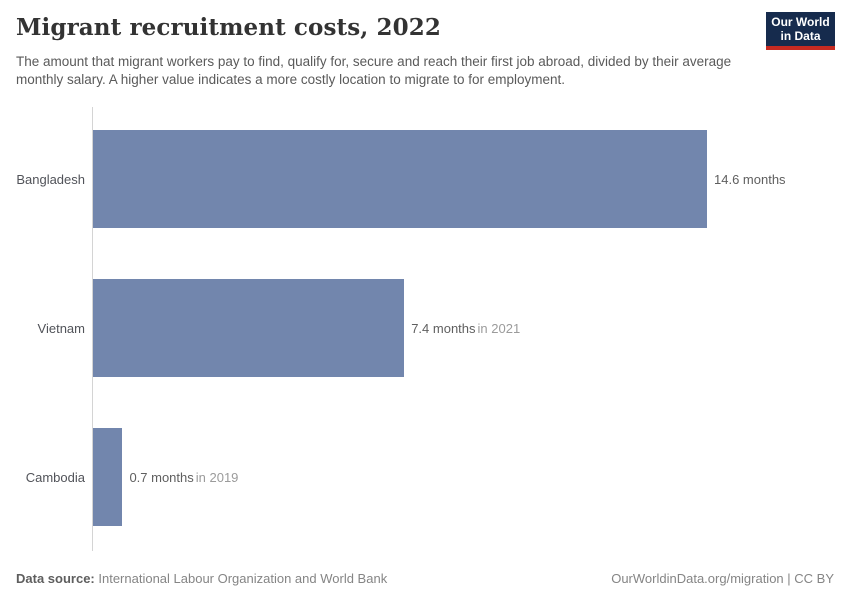  What do you see at coordinates (499, 328) in the screenshot?
I see `year-note: in 2021` at bounding box center [499, 328].